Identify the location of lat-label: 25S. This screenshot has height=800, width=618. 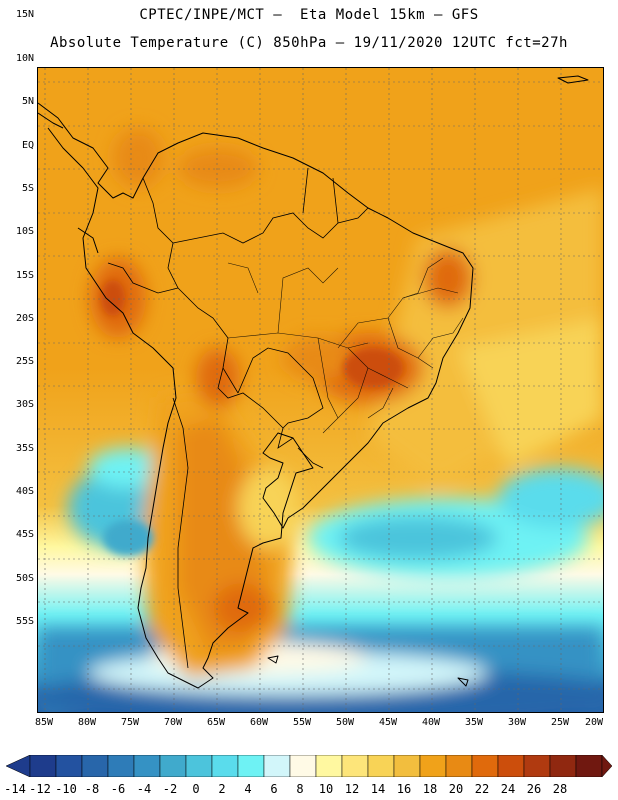
(24, 361).